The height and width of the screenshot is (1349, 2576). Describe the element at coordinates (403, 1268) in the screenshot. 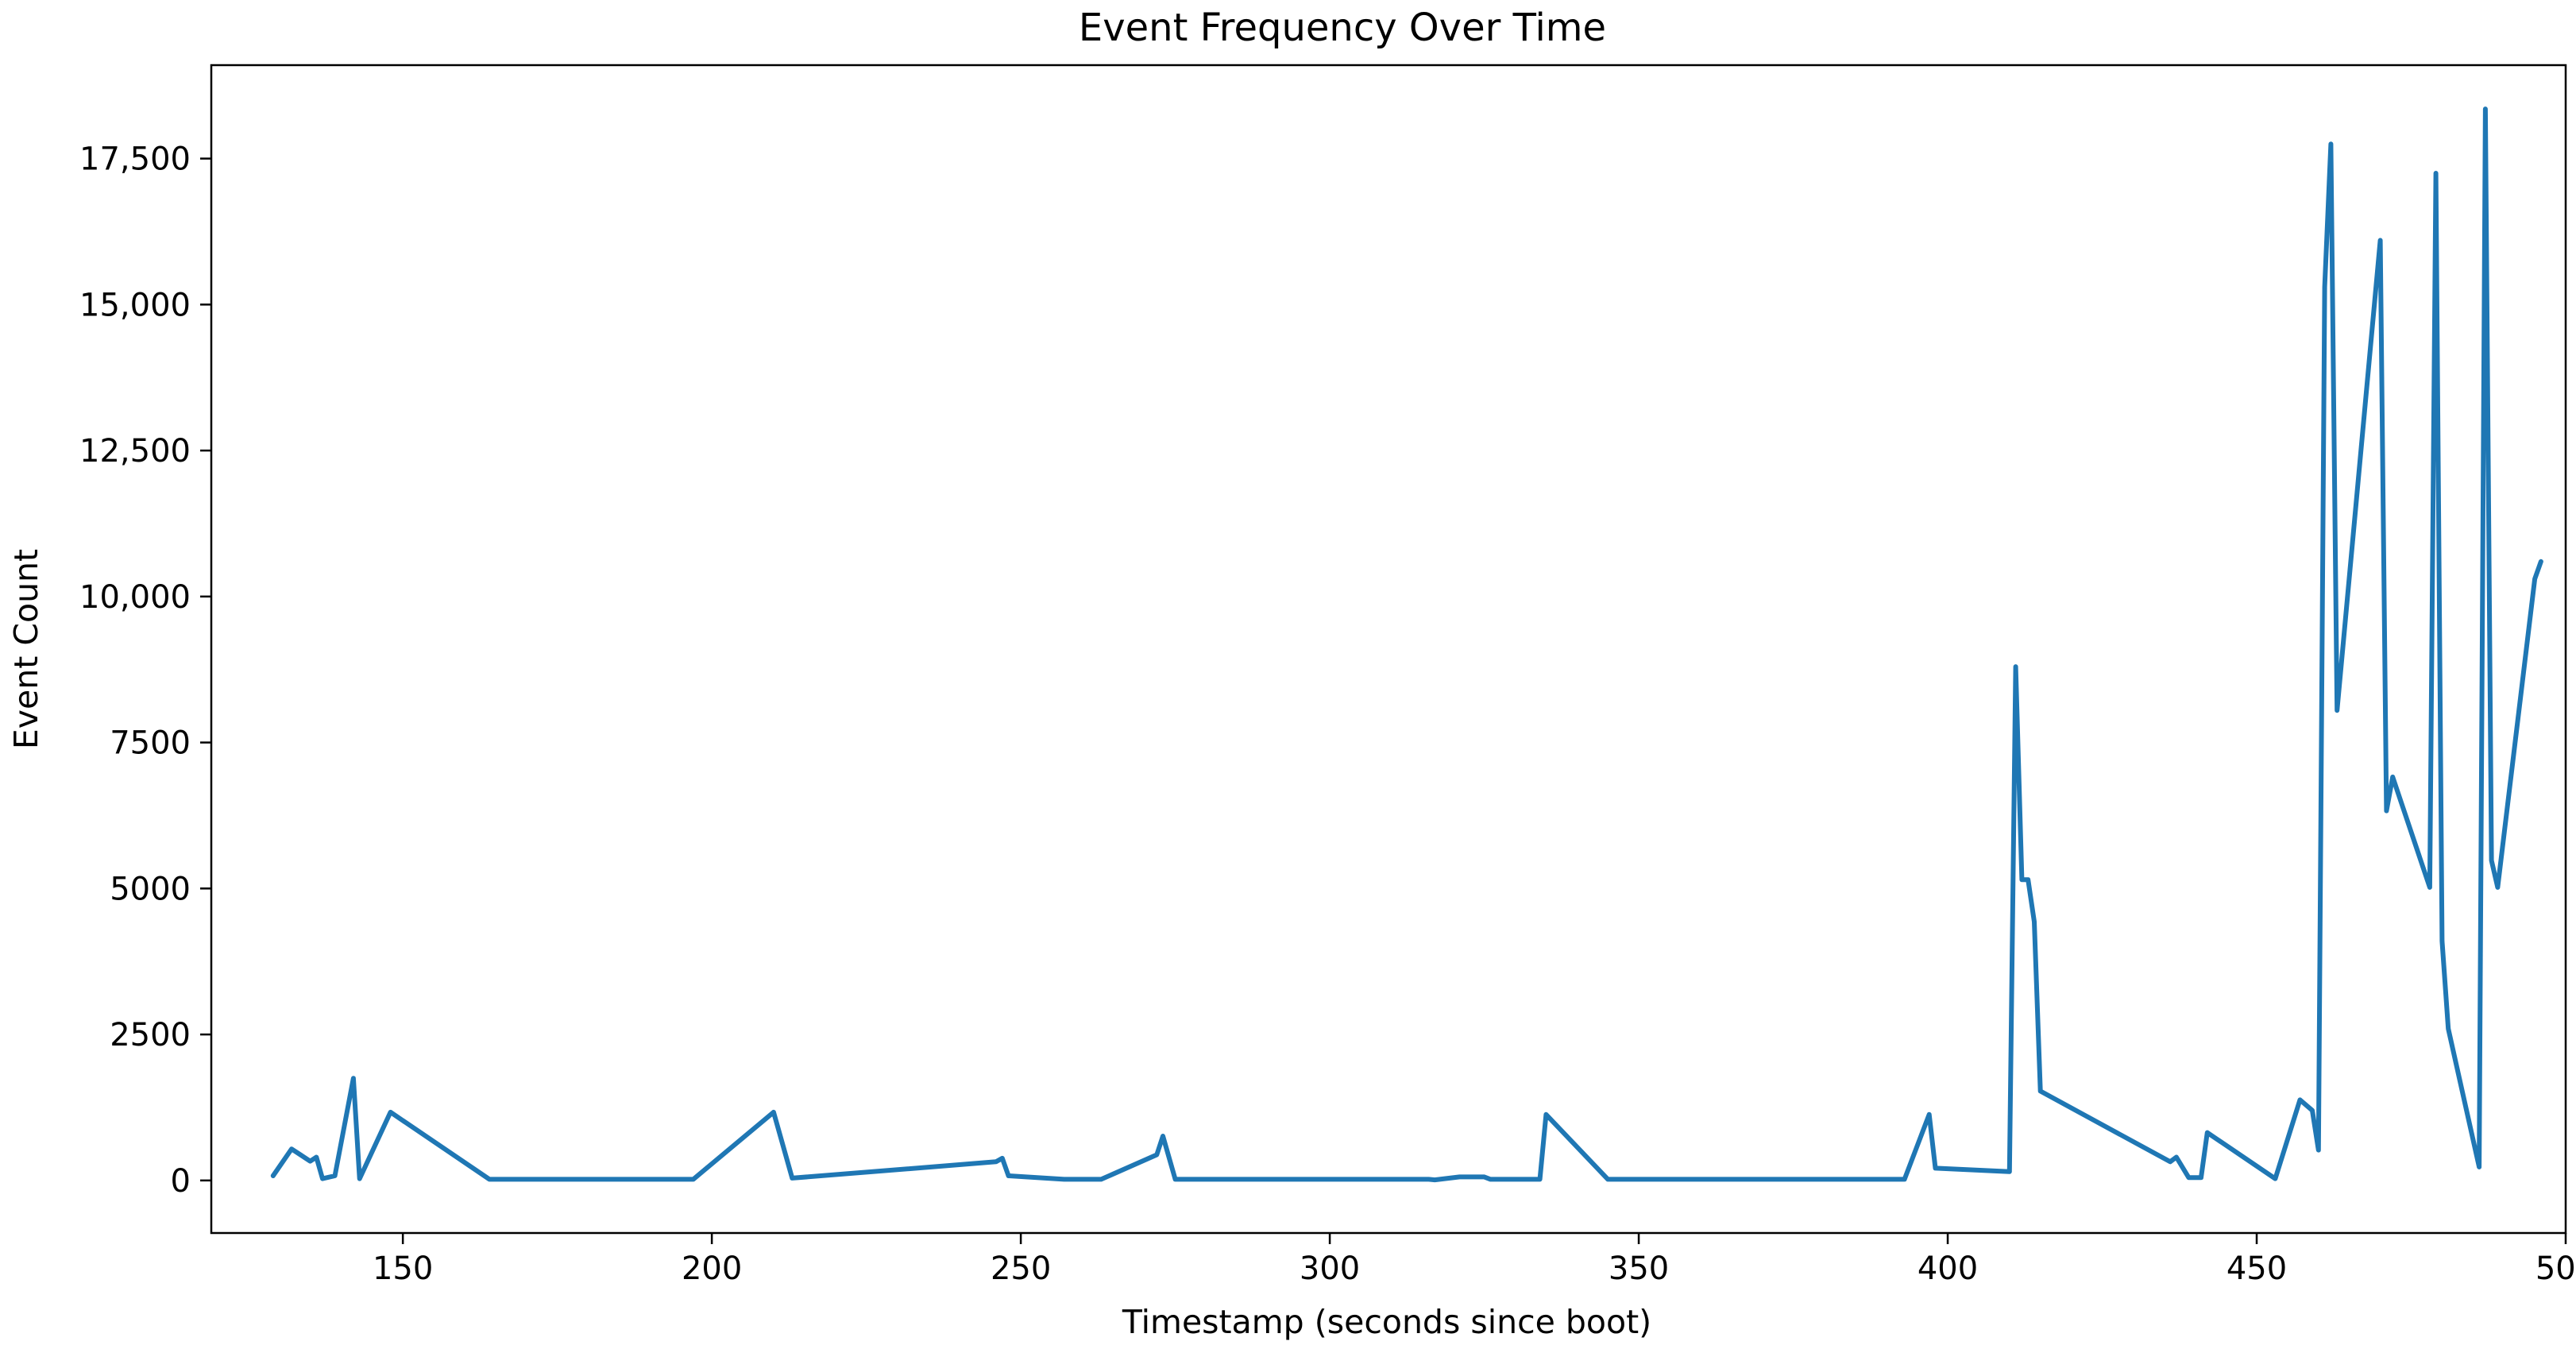

I see `x-tick-label: 150` at that location.